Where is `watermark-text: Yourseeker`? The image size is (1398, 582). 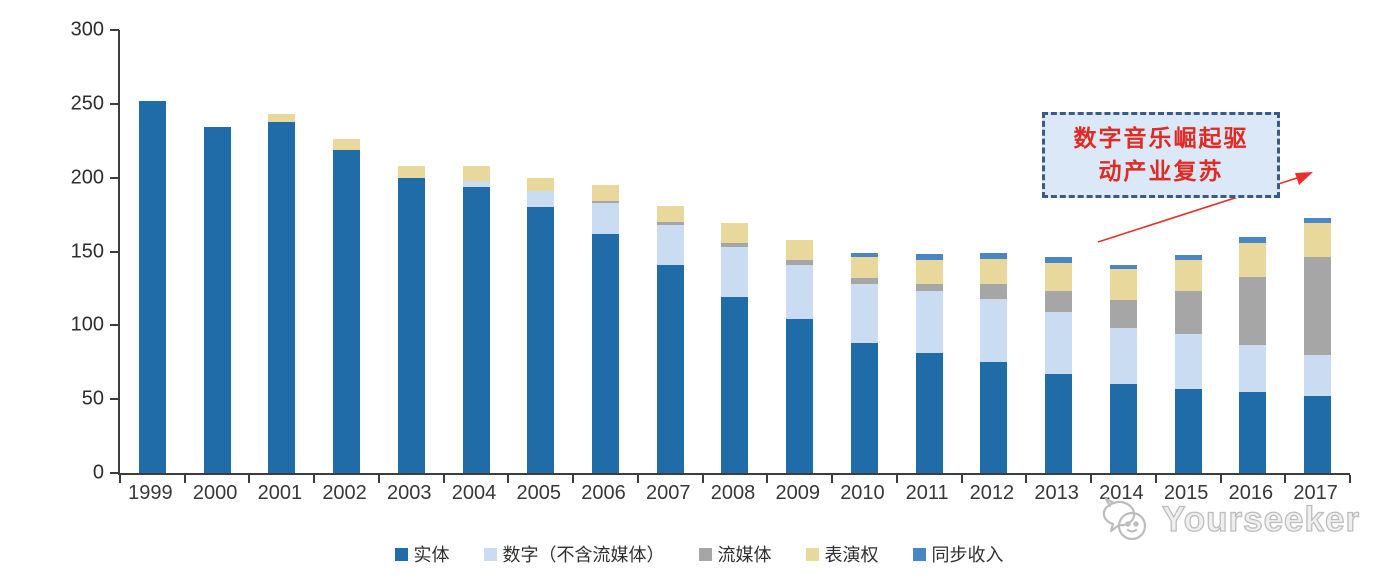
watermark-text: Yourseeker is located at coordinates (1261, 519).